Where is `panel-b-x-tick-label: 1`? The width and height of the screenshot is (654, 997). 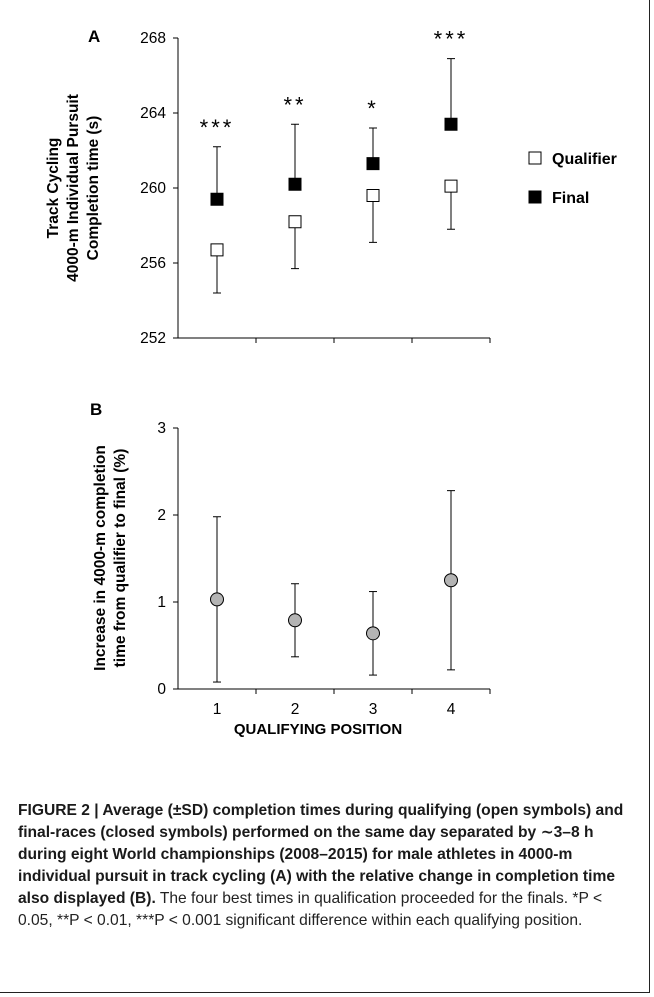 panel-b-x-tick-label: 1 is located at coordinates (217, 709).